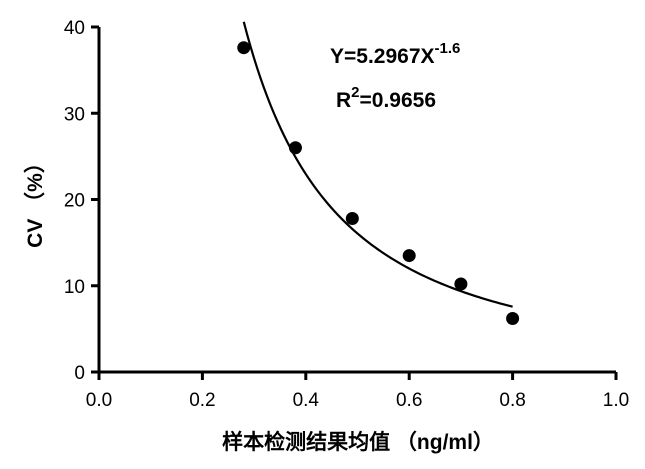 Image resolution: width=645 pixels, height=469 pixels. I want to click on x-axis-title: 样本检测结果均值 （ng/ml）, so click(358, 442).